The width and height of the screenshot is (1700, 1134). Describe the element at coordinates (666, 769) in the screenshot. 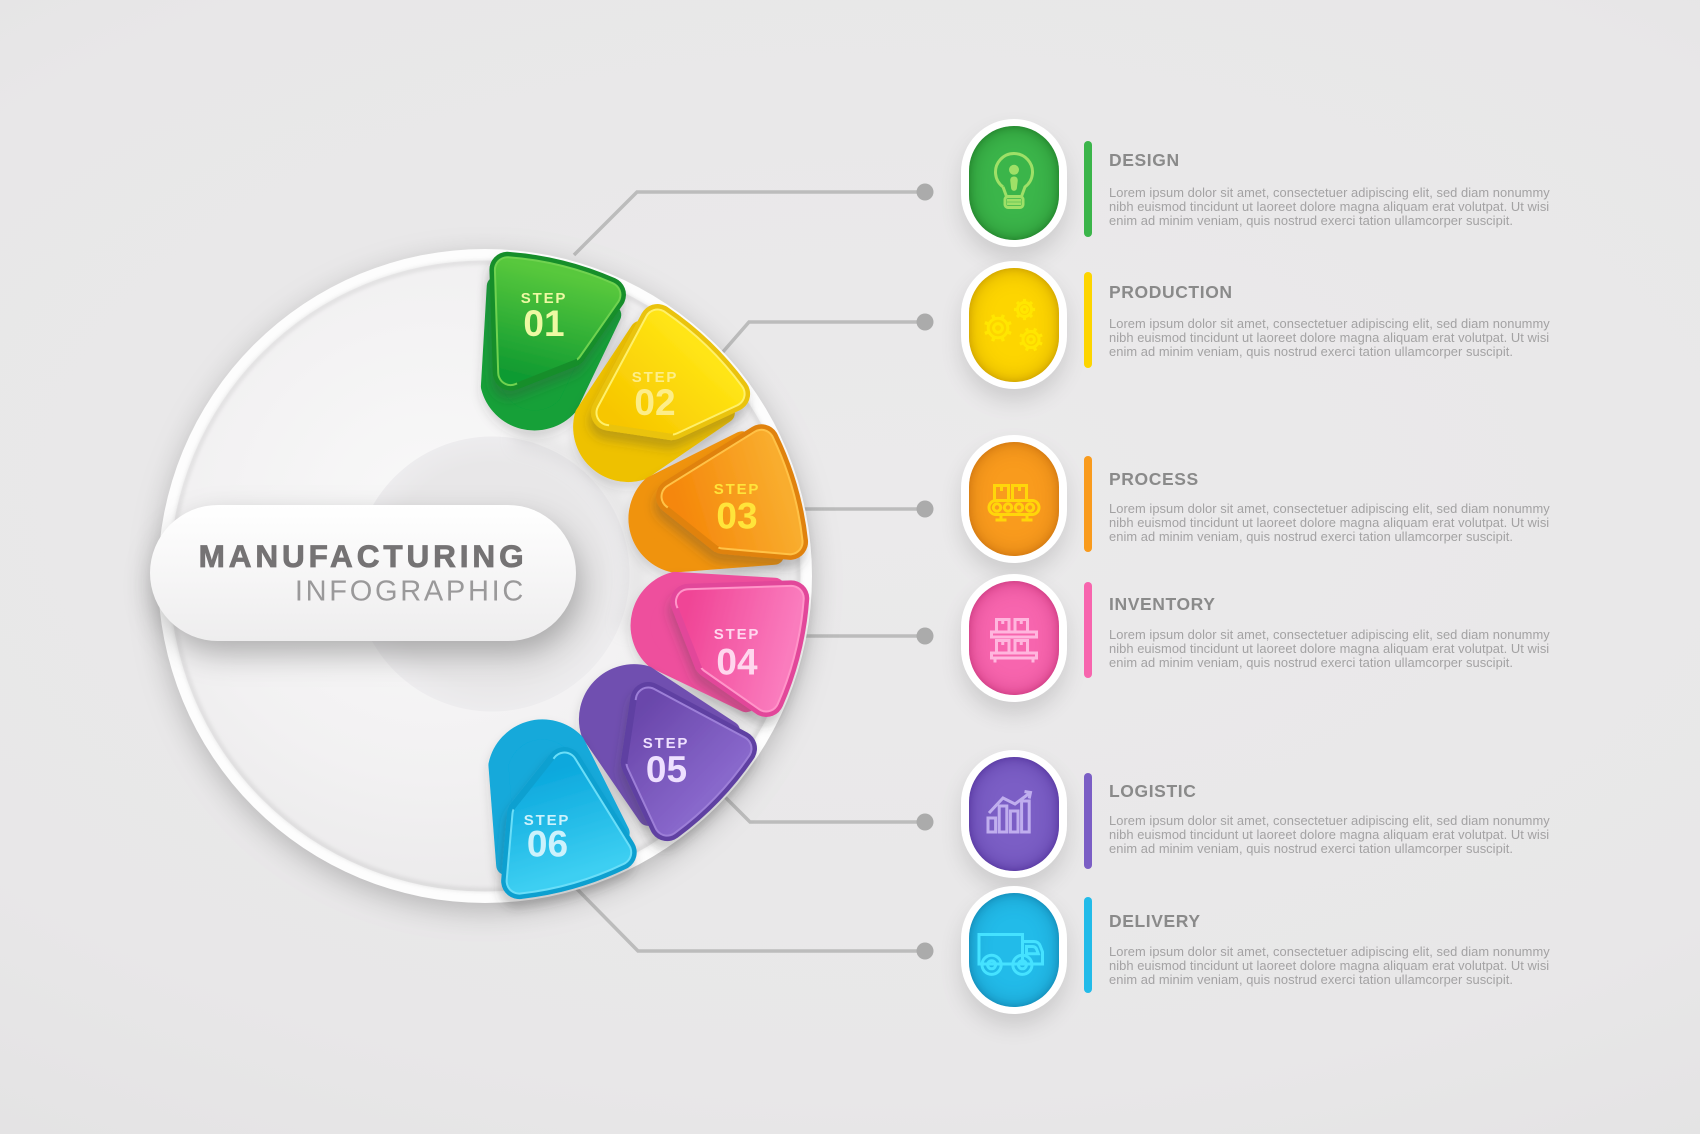

I see `svg-text: 05` at that location.